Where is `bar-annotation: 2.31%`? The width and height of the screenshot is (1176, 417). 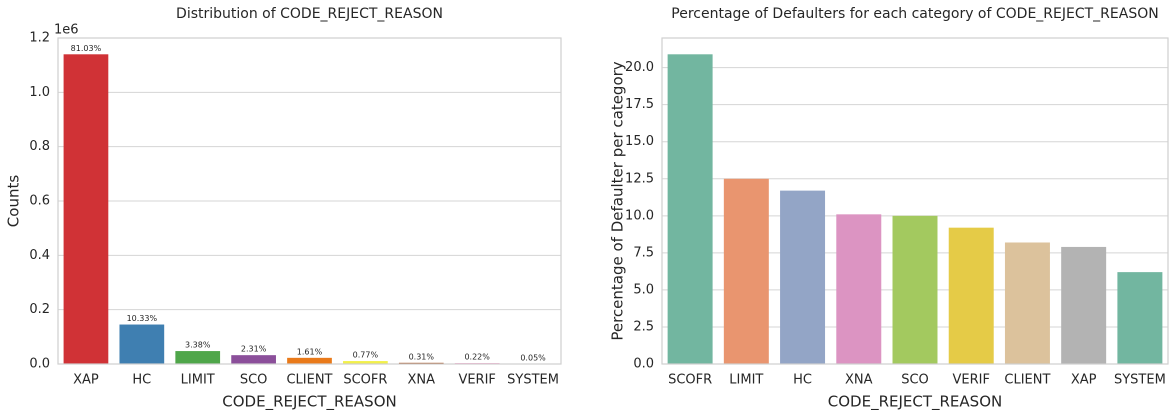 bar-annotation: 2.31% is located at coordinates (254, 349).